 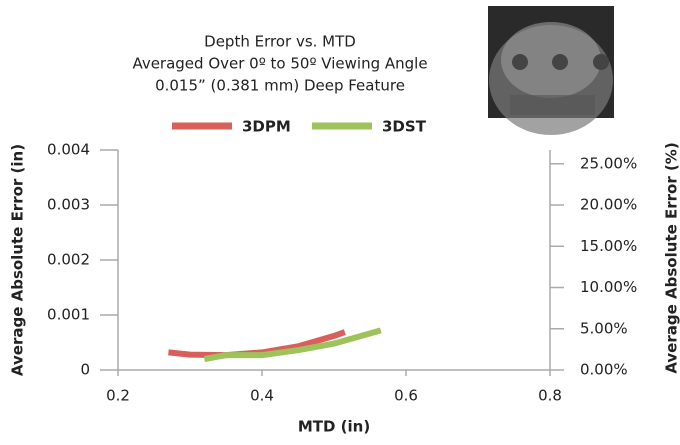 I want to click on x-tick-label: 0.8, so click(x=550, y=396).